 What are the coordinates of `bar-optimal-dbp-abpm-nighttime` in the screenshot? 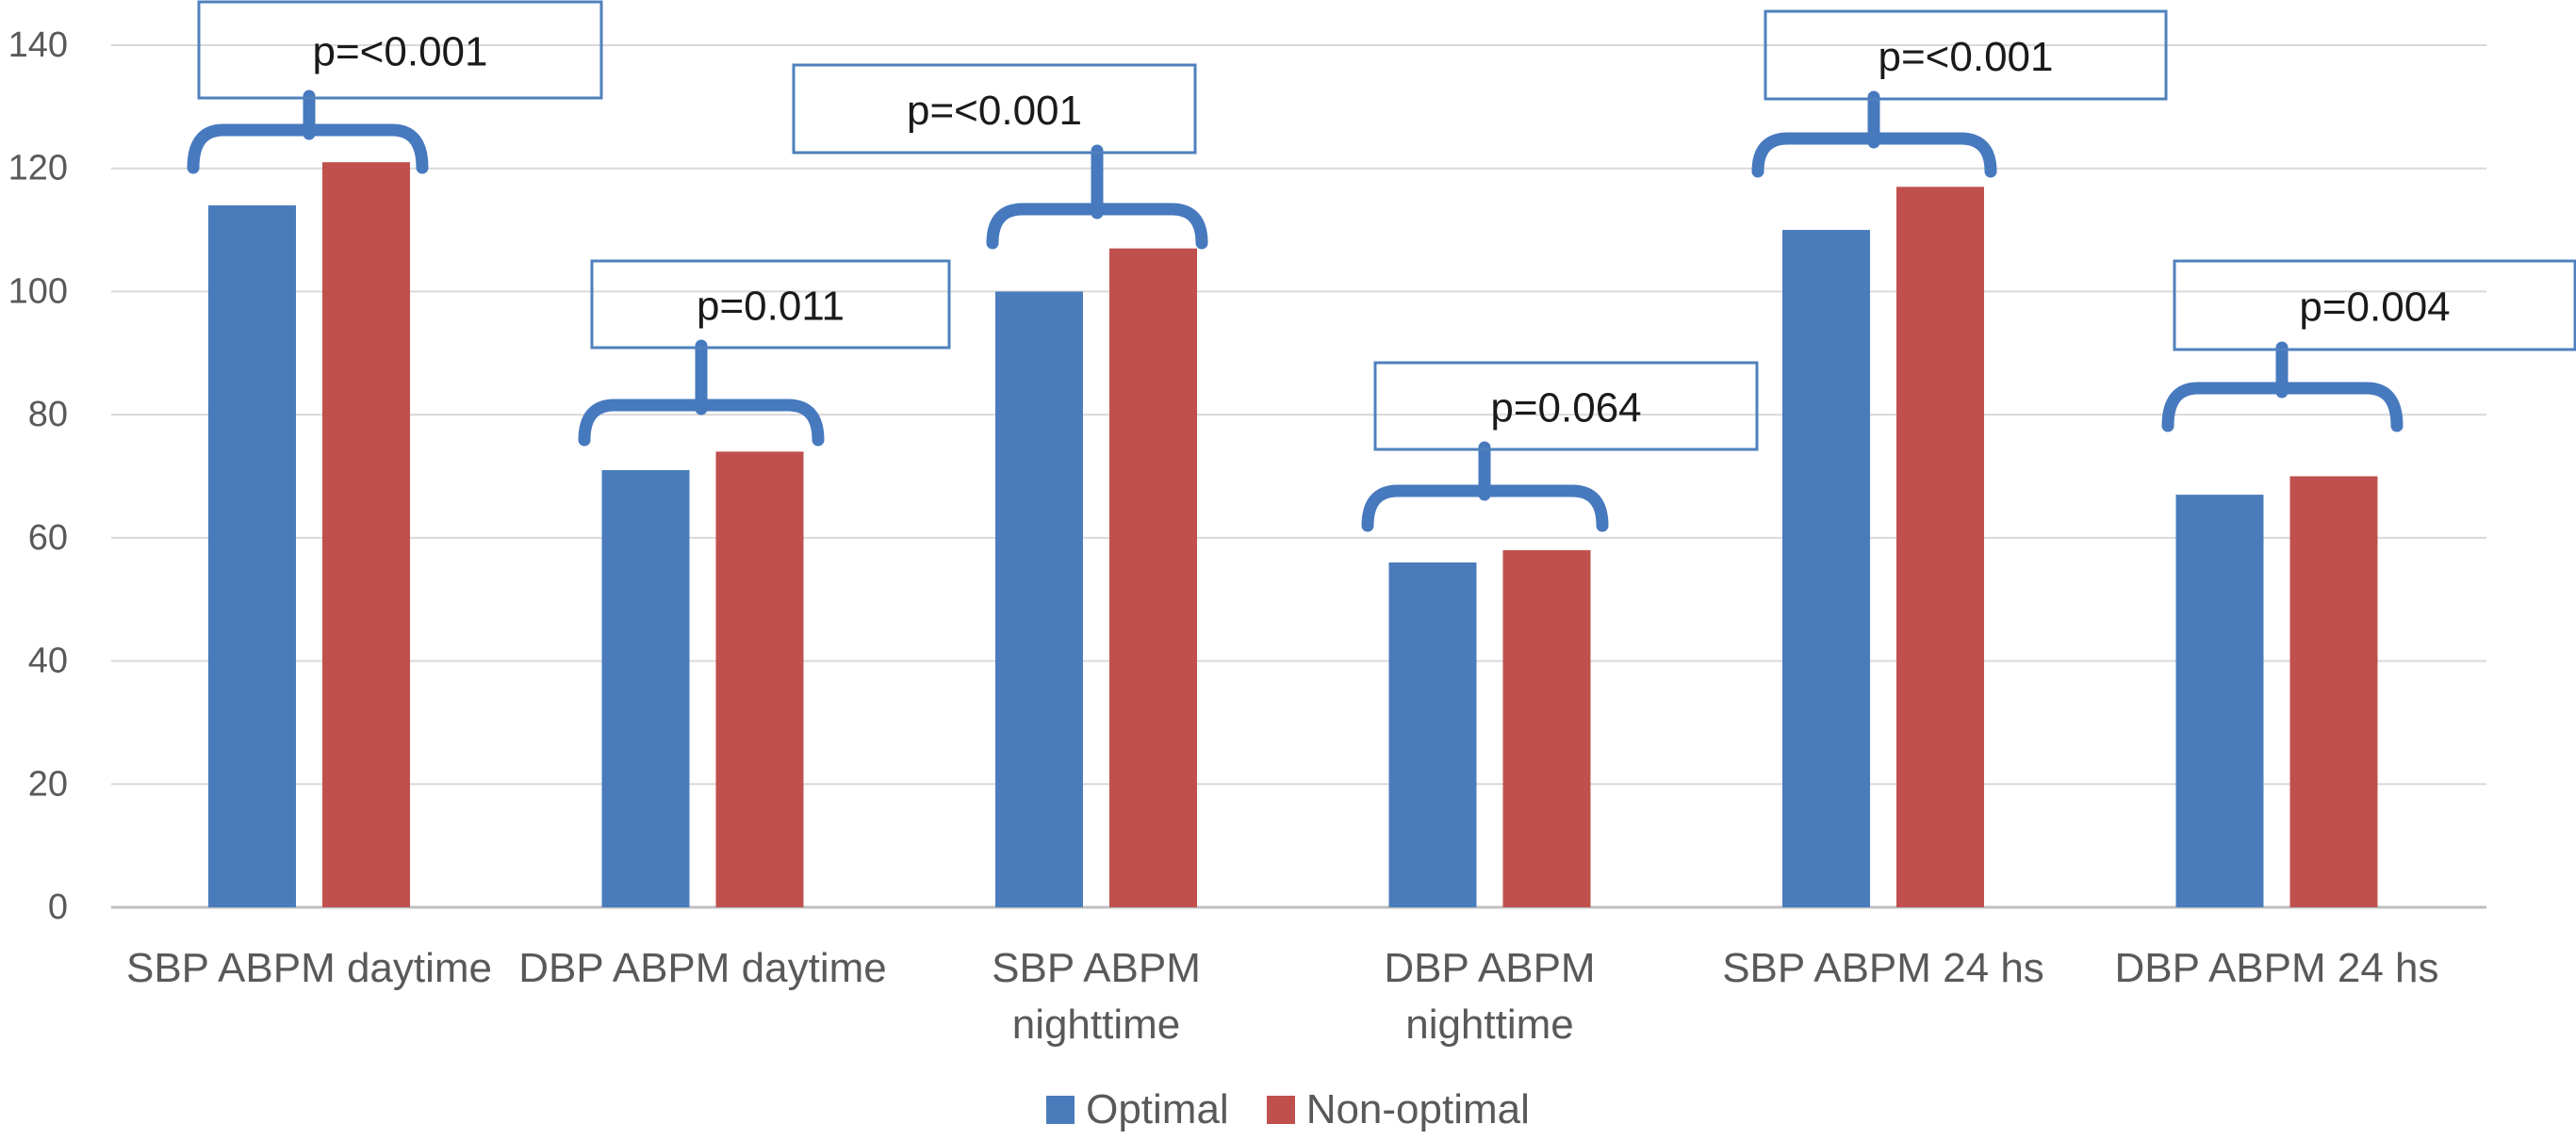 It's located at (1432, 734).